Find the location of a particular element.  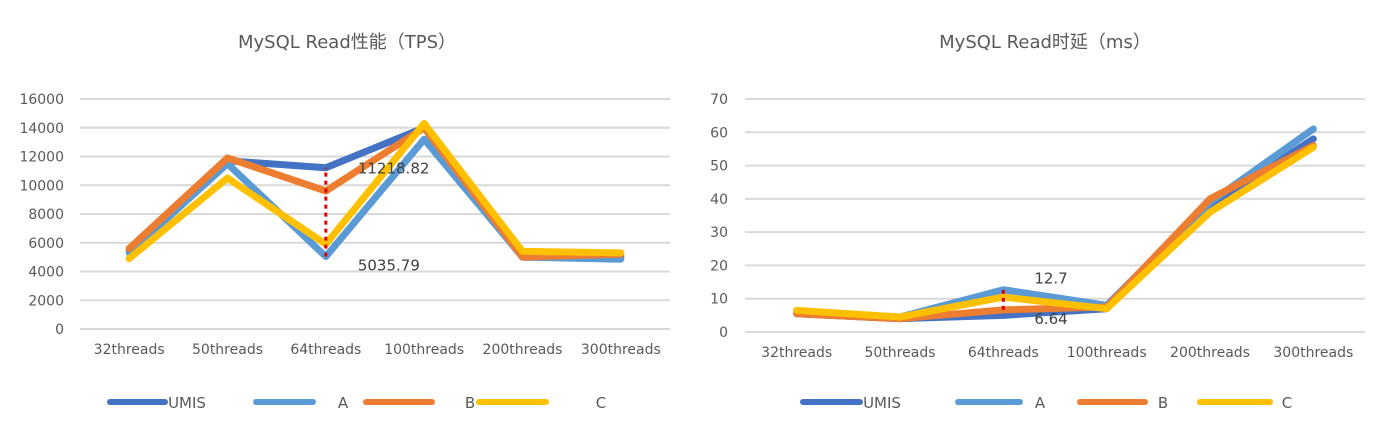

y-tick-label: 4000 is located at coordinates (46, 273).